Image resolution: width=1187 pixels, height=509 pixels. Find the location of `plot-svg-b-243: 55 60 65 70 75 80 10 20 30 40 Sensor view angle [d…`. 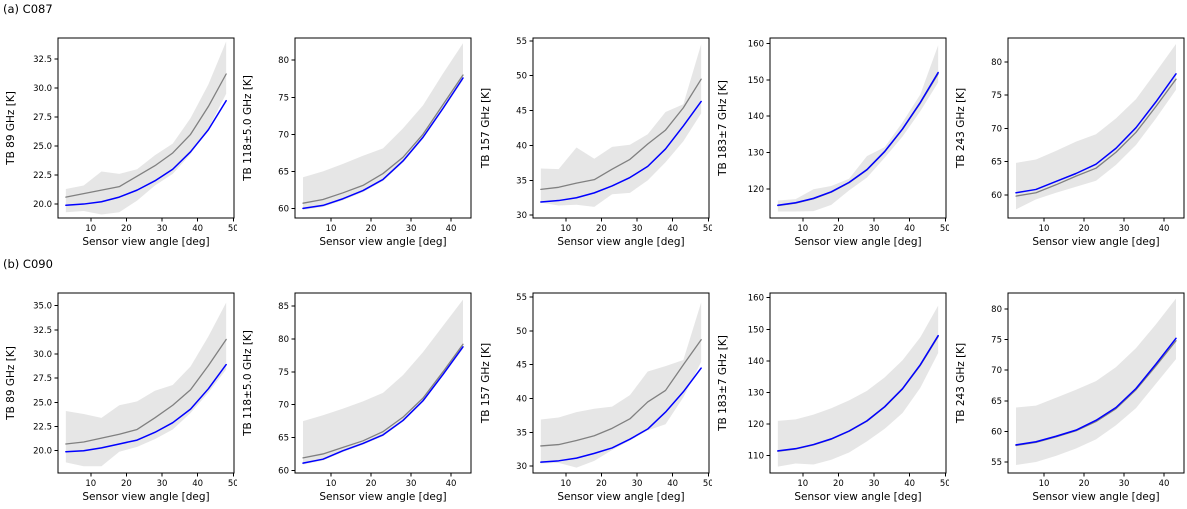

plot-svg-b-243: 55 60 65 70 75 80 10 20 30 40 Sensor view angle [d… is located at coordinates (1070, 397).